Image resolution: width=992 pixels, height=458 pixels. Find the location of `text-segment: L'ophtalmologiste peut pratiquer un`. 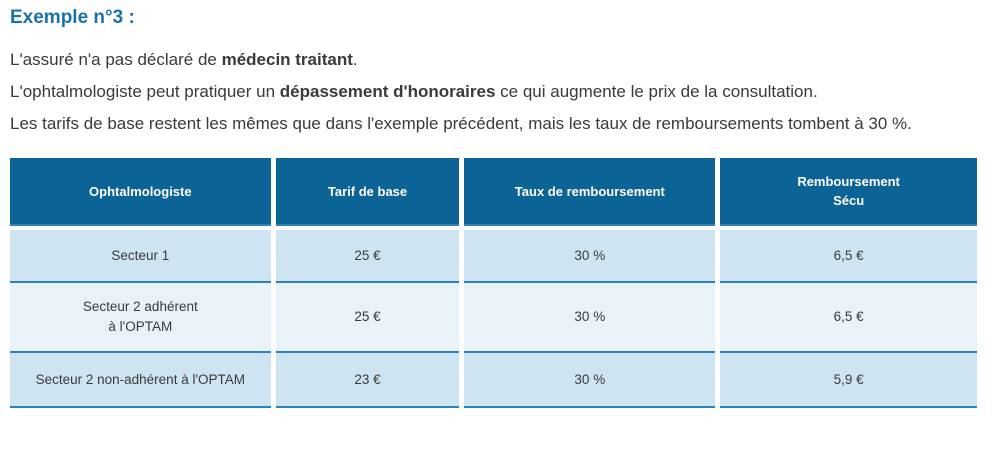

text-segment: L'ophtalmologiste peut pratiquer un is located at coordinates (145, 91).